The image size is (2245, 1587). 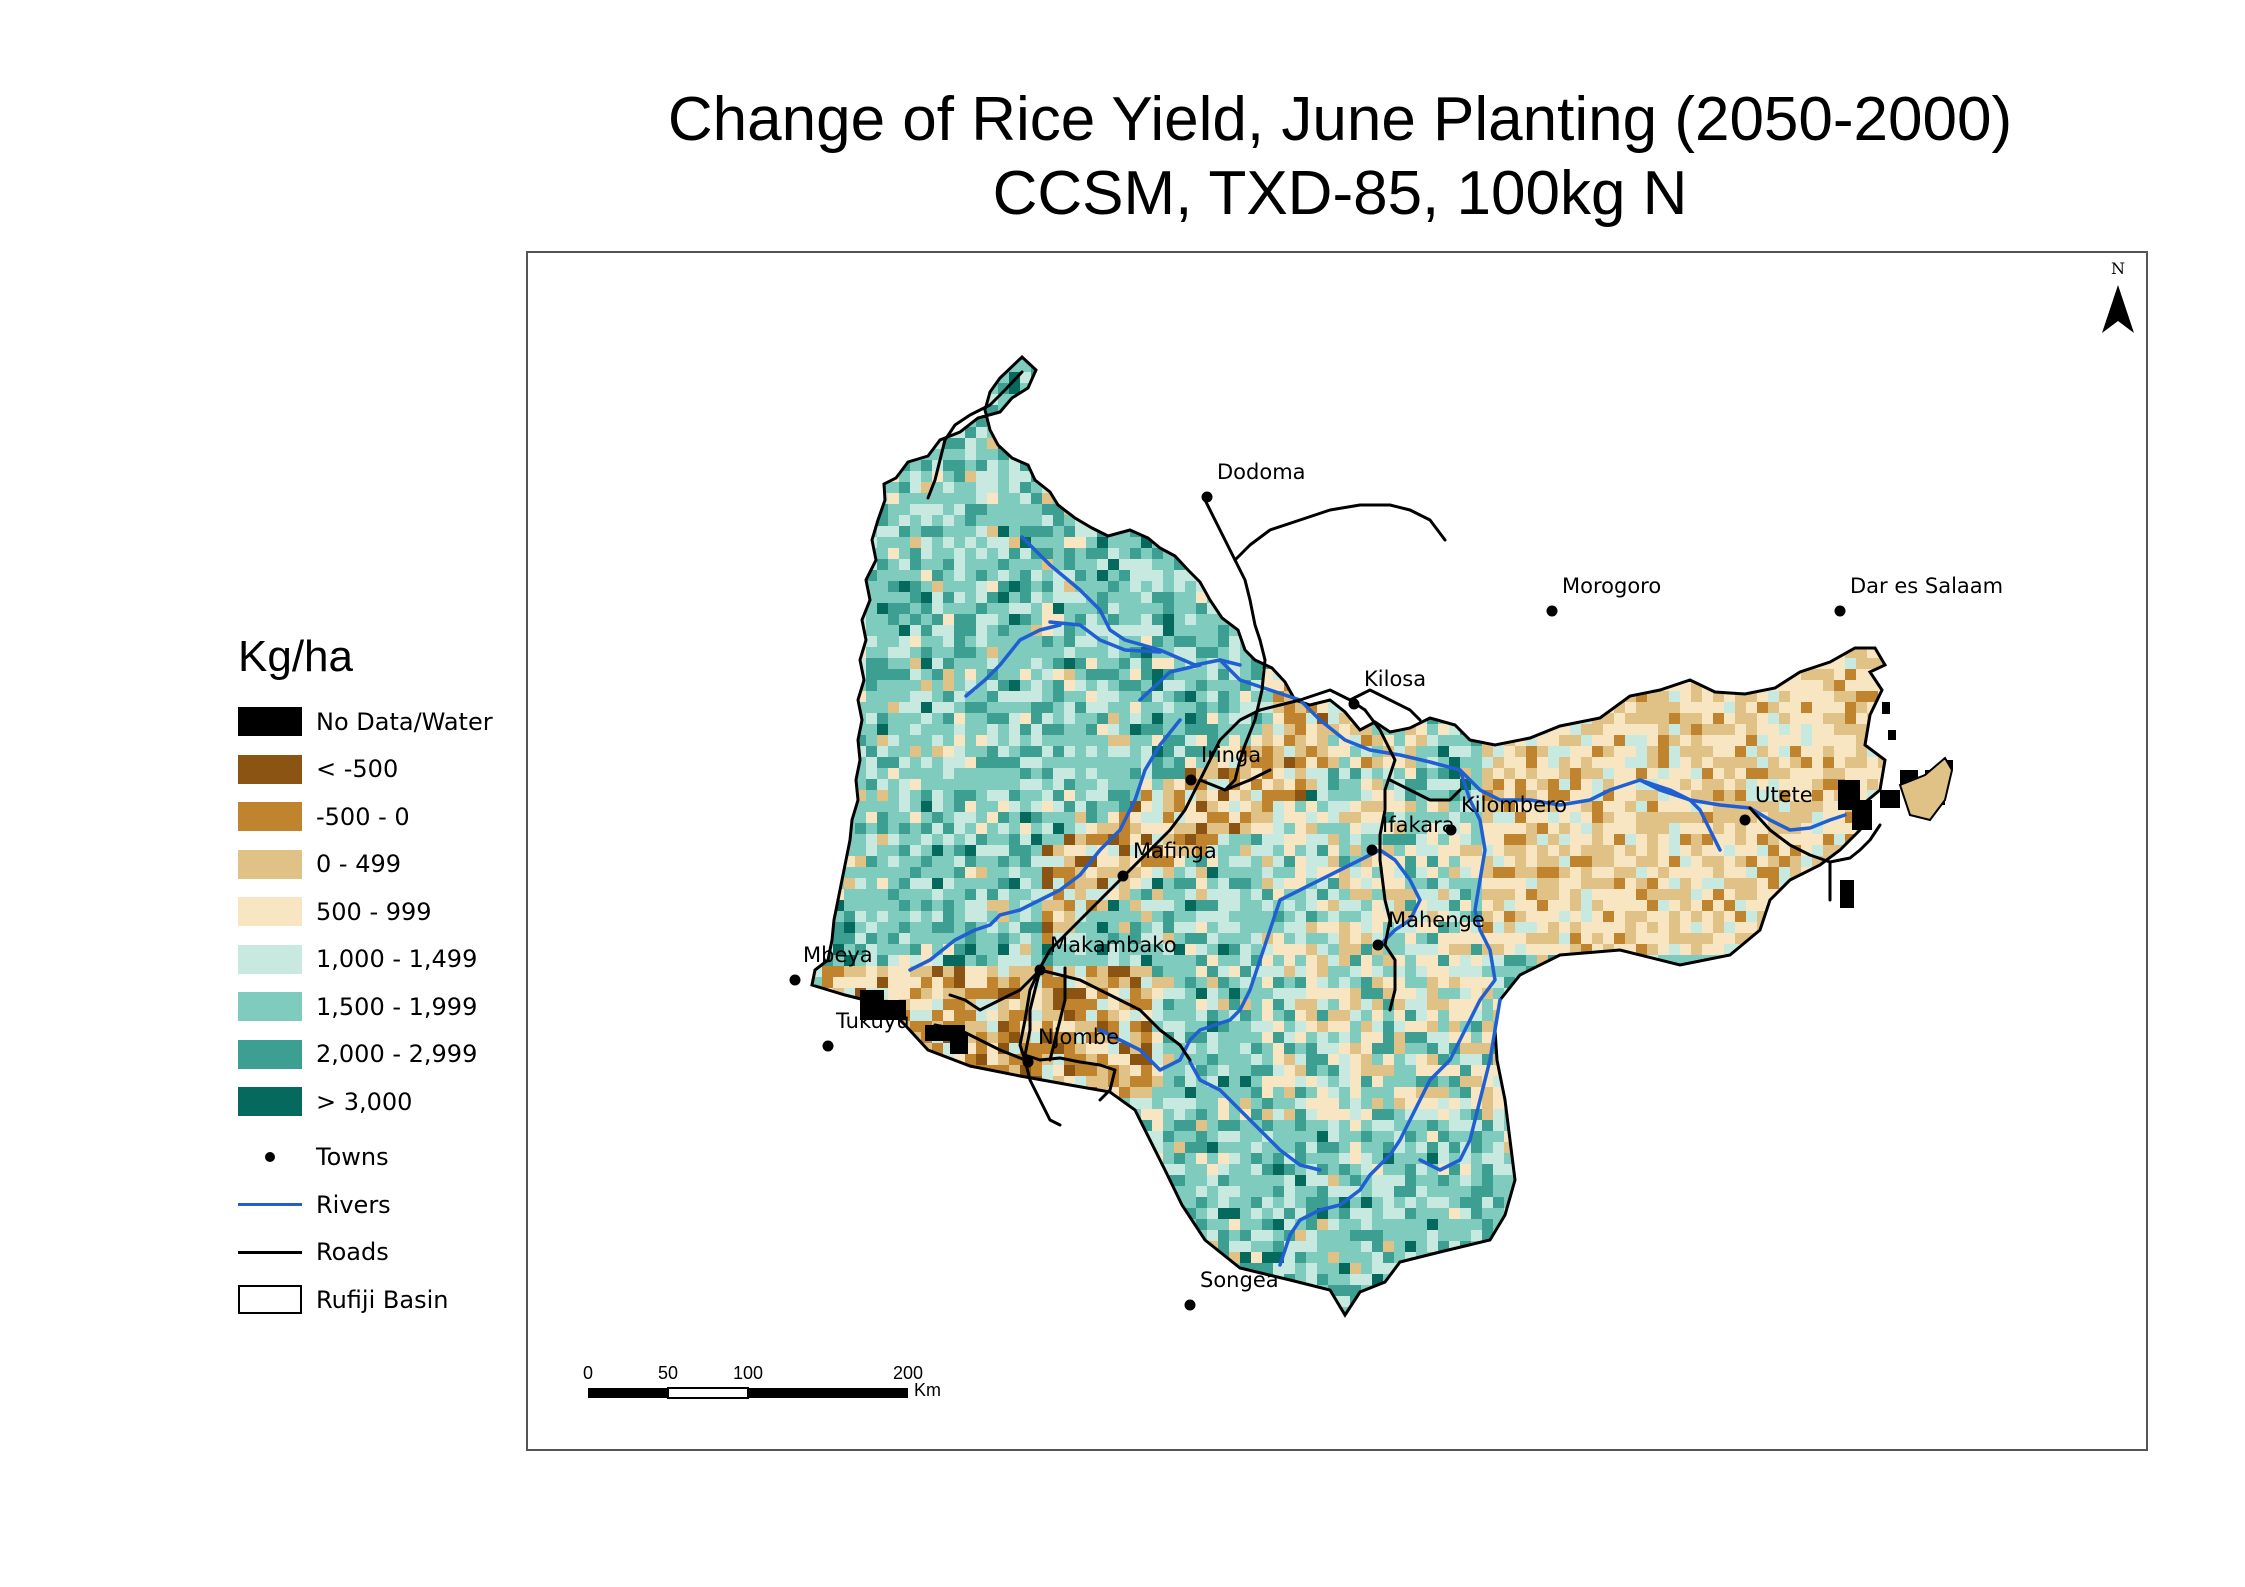 I want to click on legend-class-row: 500 - 999, so click(x=365, y=912).